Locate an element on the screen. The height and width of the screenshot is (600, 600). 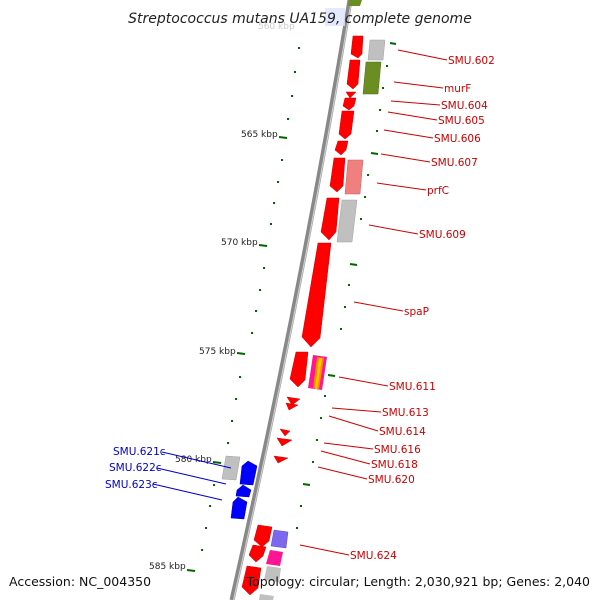
gene-spaP is located at coordinates (316, 295).